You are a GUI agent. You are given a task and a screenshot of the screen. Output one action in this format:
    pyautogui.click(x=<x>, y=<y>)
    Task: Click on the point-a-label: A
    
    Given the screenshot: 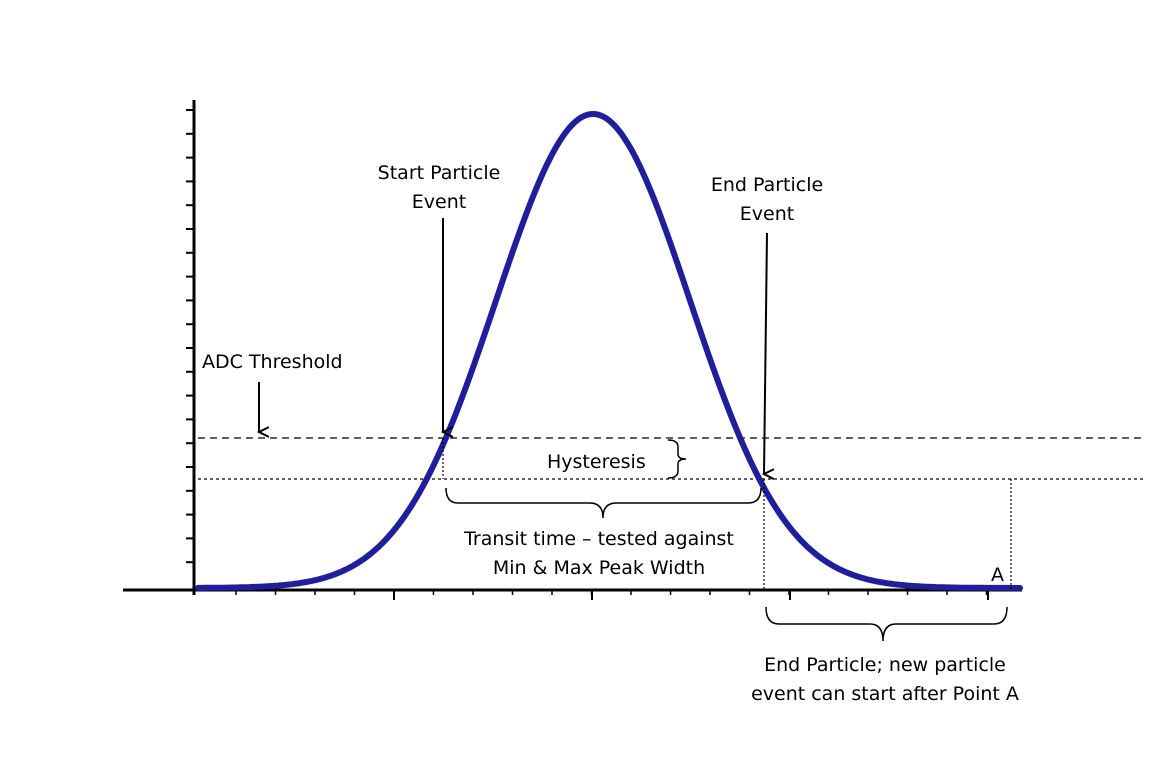 What is the action you would take?
    pyautogui.click(x=997, y=575)
    